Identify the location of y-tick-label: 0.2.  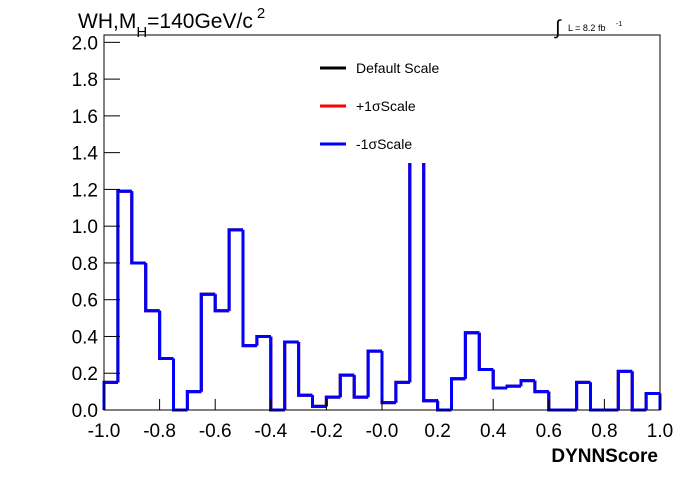
(85, 374).